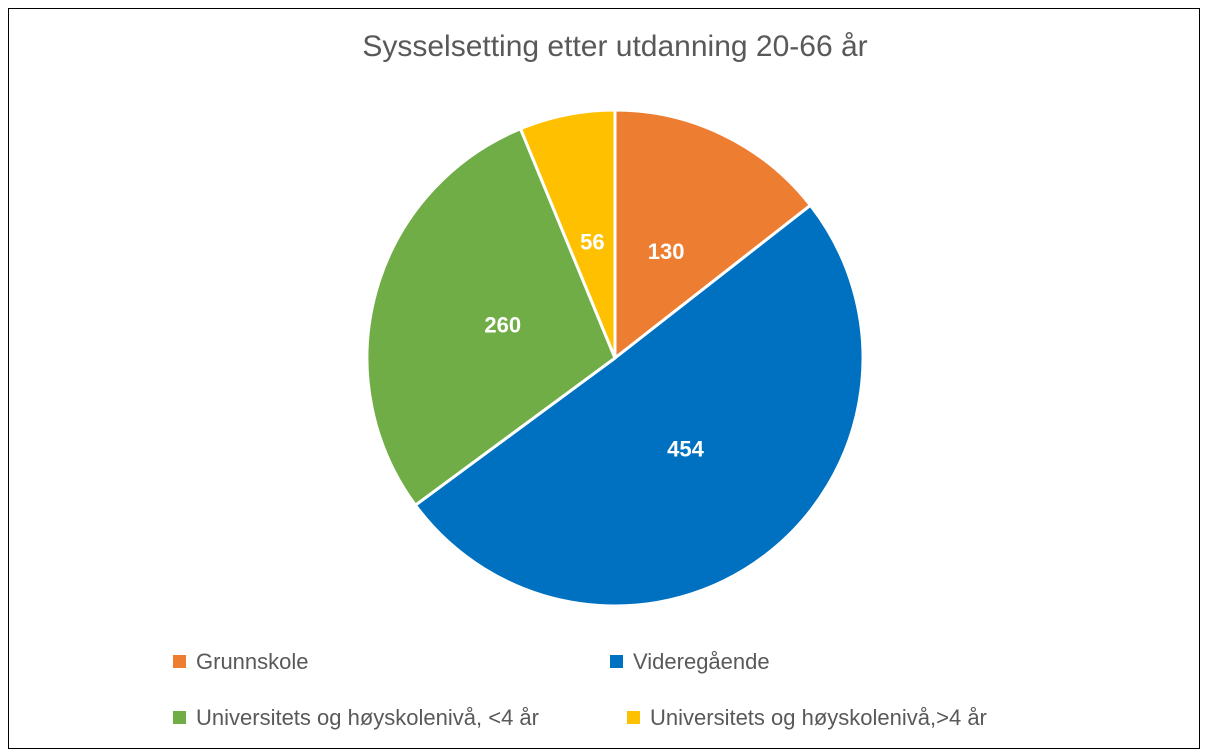  What do you see at coordinates (701, 661) in the screenshot?
I see `legend-label: Videregående` at bounding box center [701, 661].